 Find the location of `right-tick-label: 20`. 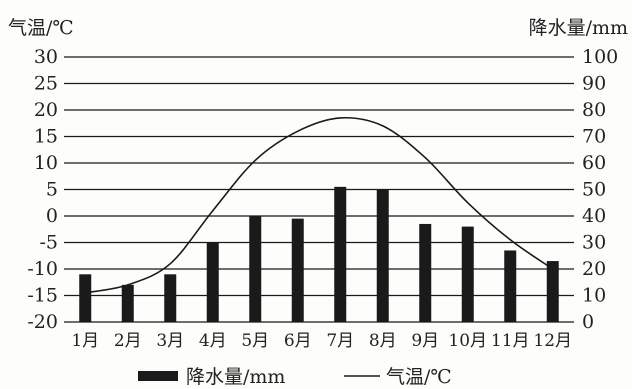

right-tick-label: 20 is located at coordinates (594, 269).